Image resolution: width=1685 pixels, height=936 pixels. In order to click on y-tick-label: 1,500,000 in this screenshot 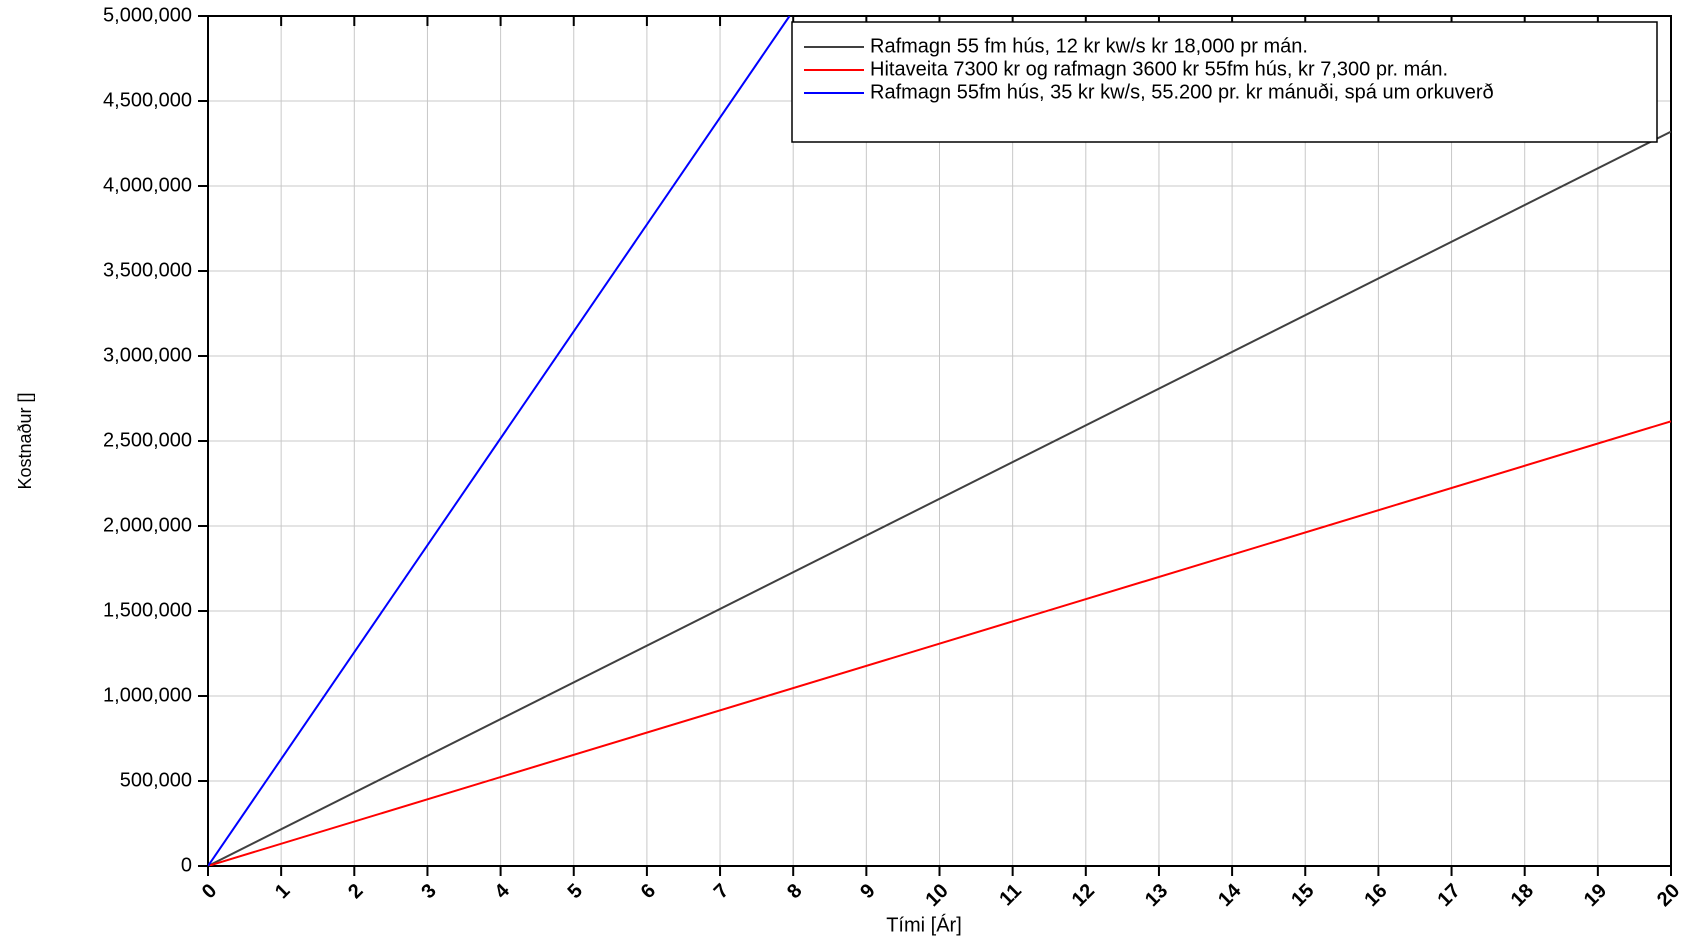, I will do `click(147, 610)`.